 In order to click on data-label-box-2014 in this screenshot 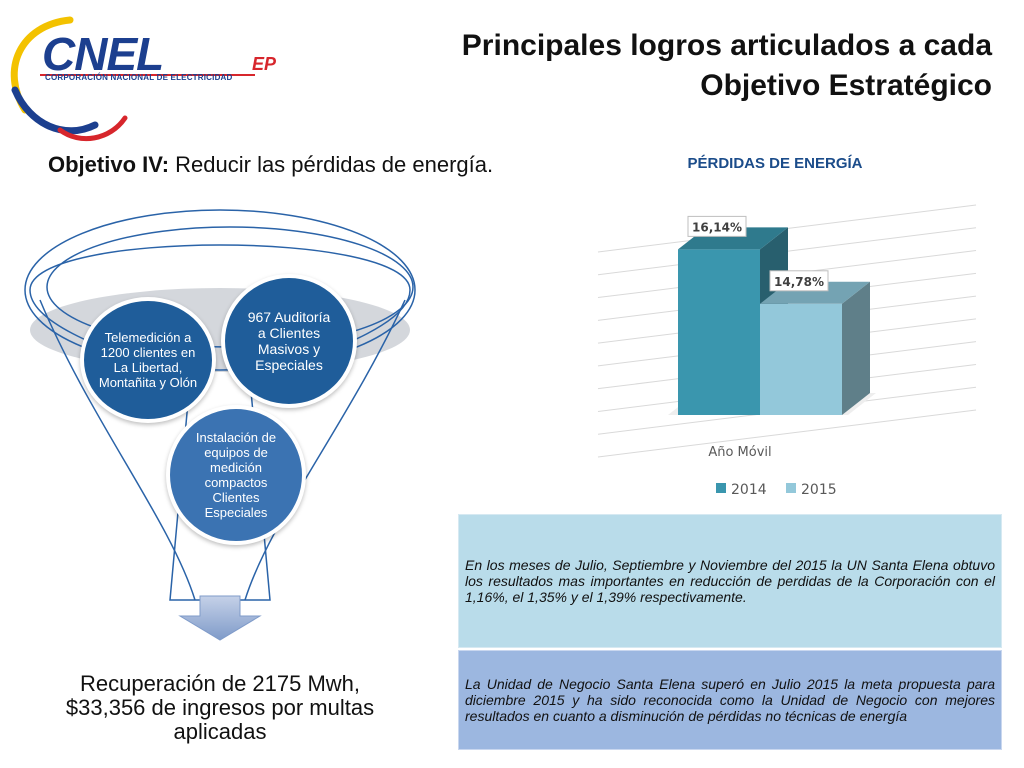, I will do `click(717, 226)`.